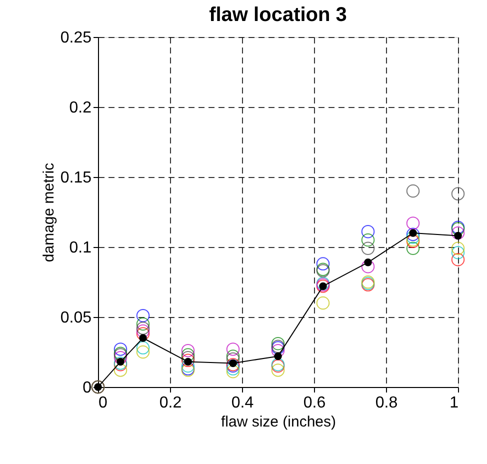 This screenshot has height=464, width=487. Describe the element at coordinates (76, 178) in the screenshot. I see `y-tick-label: 0.15` at that location.